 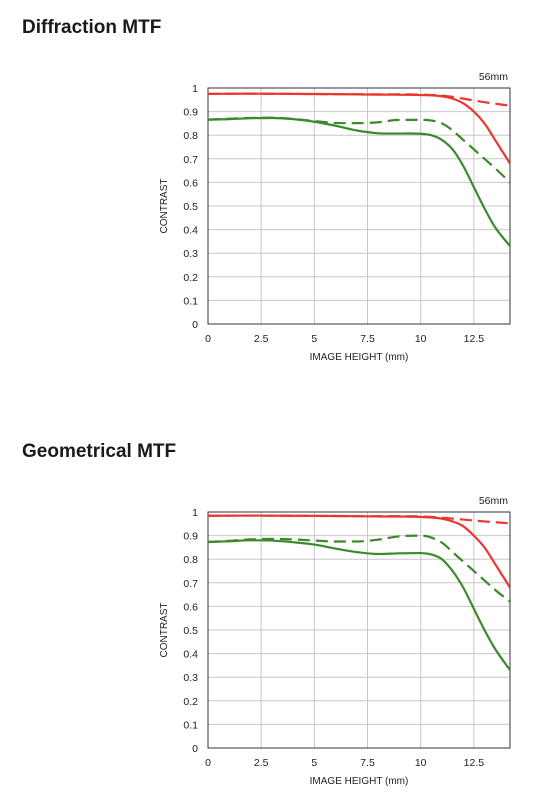 What do you see at coordinates (92, 27) in the screenshot?
I see `diffraction-mtf-title: Diffraction MTF` at bounding box center [92, 27].